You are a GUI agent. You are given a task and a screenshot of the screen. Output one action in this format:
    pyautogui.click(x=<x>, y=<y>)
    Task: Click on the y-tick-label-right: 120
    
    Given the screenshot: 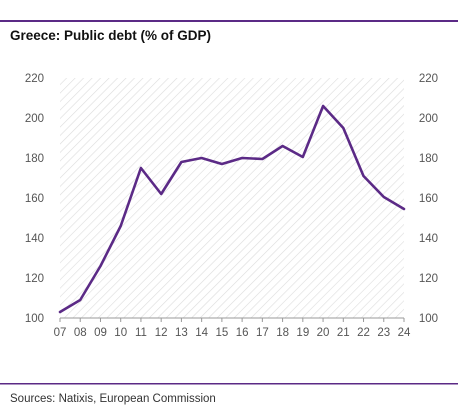 What is the action you would take?
    pyautogui.click(x=428, y=279)
    